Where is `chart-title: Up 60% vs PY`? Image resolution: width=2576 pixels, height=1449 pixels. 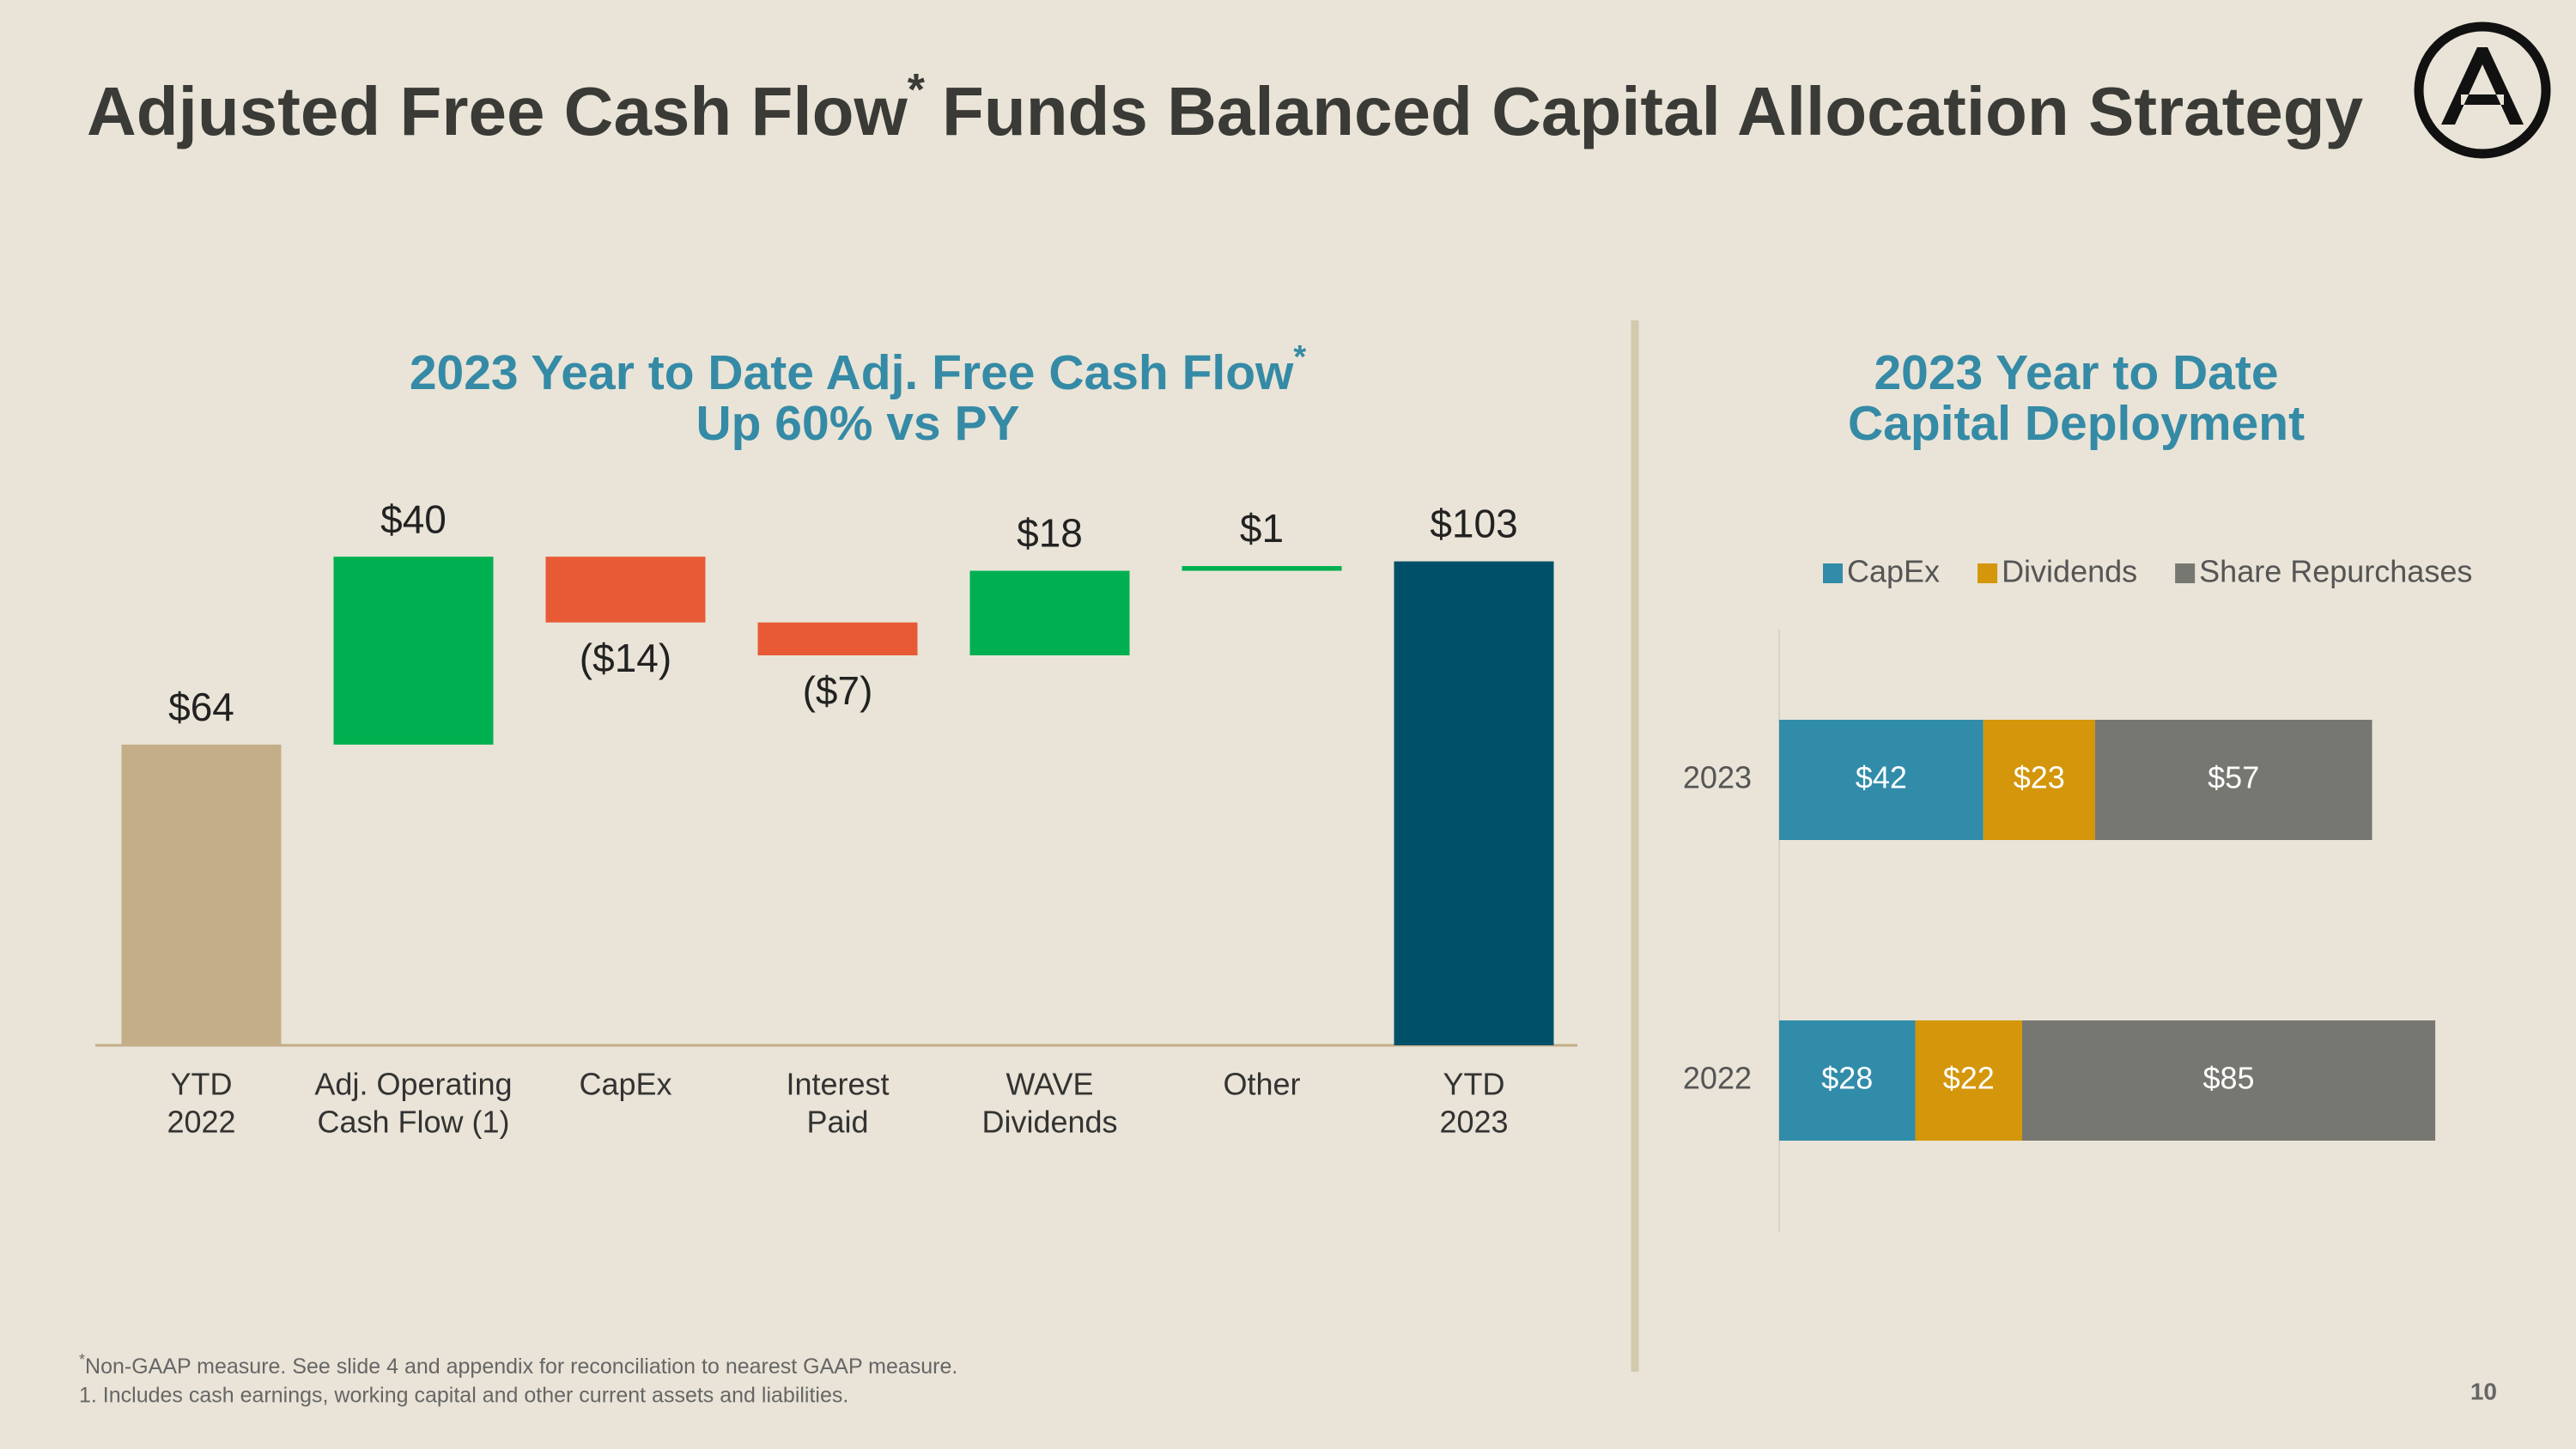
chart-title: Up 60% vs PY is located at coordinates (857, 423).